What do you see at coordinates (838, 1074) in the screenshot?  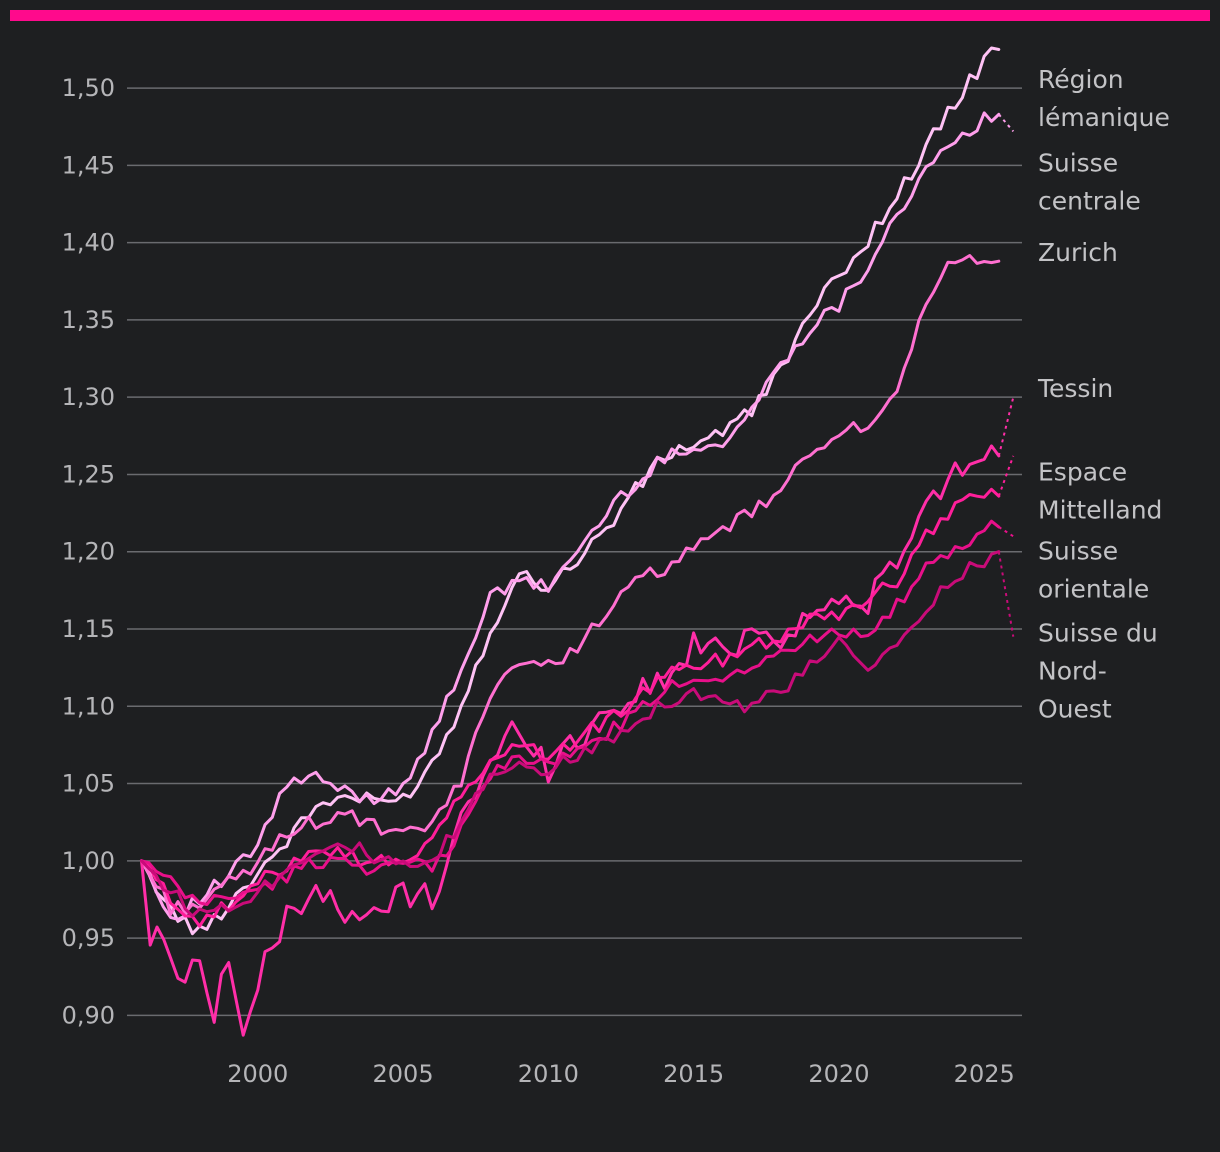 I see `x-tick-label: 2020` at bounding box center [838, 1074].